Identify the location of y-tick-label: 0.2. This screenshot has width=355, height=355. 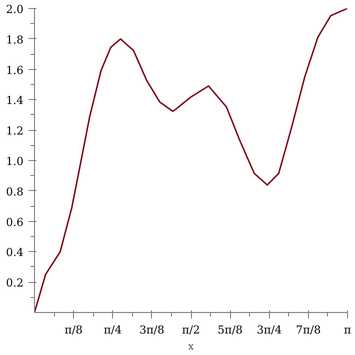
(15, 283).